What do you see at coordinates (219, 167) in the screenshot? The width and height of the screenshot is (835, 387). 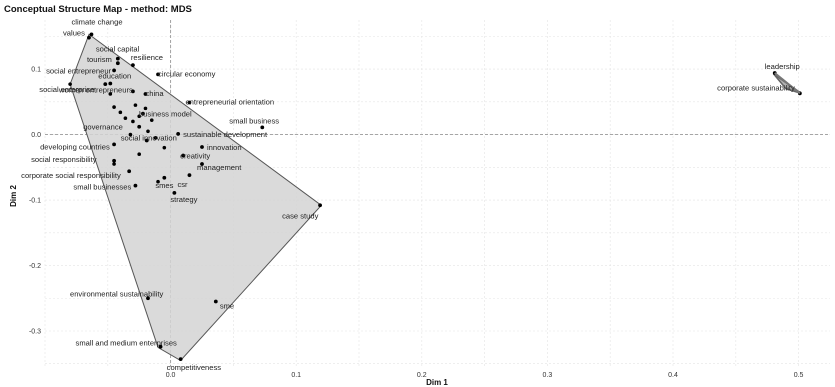 I see `point-label: management` at bounding box center [219, 167].